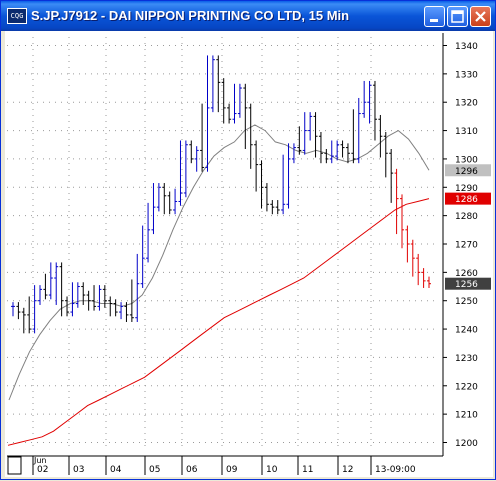 Image resolution: width=496 pixels, height=481 pixels. What do you see at coordinates (434, 20) in the screenshot?
I see `minimize-icon` at bounding box center [434, 20].